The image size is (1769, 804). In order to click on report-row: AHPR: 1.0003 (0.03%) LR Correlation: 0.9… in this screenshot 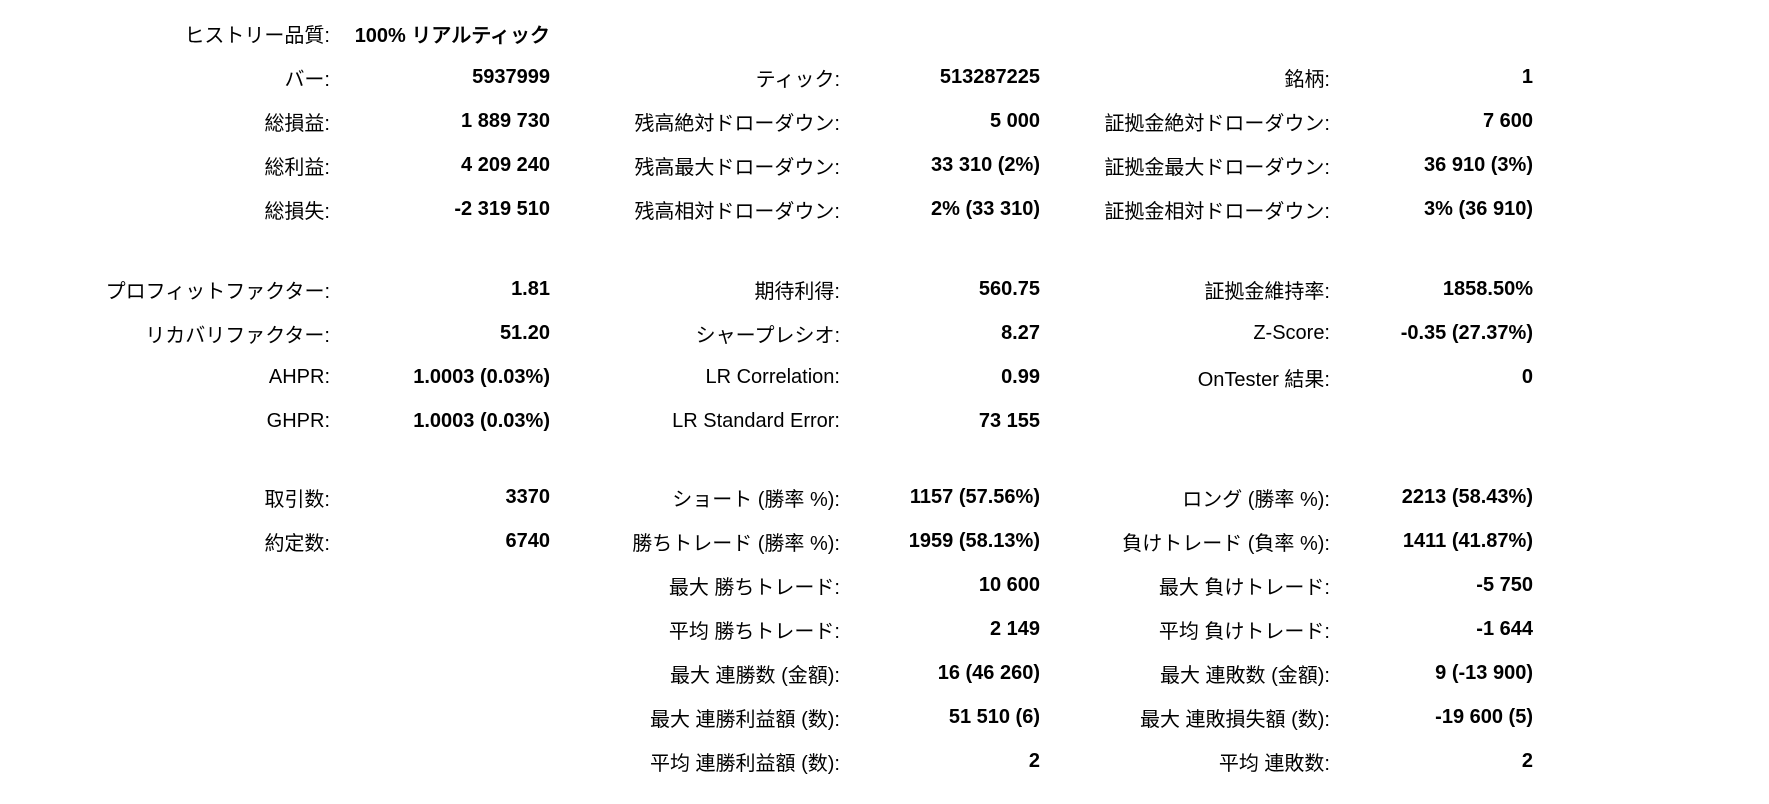, I will do `click(884, 377)`.